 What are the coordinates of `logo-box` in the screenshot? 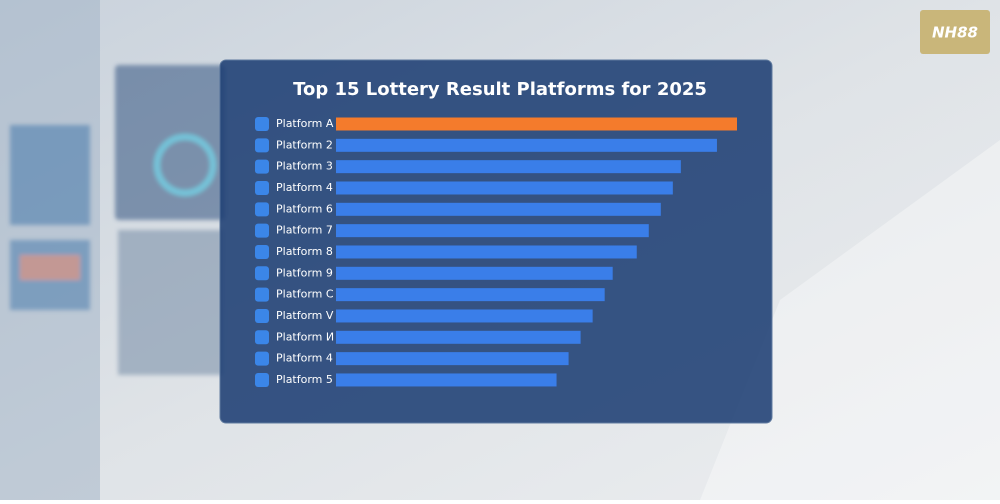 It's located at (955, 32).